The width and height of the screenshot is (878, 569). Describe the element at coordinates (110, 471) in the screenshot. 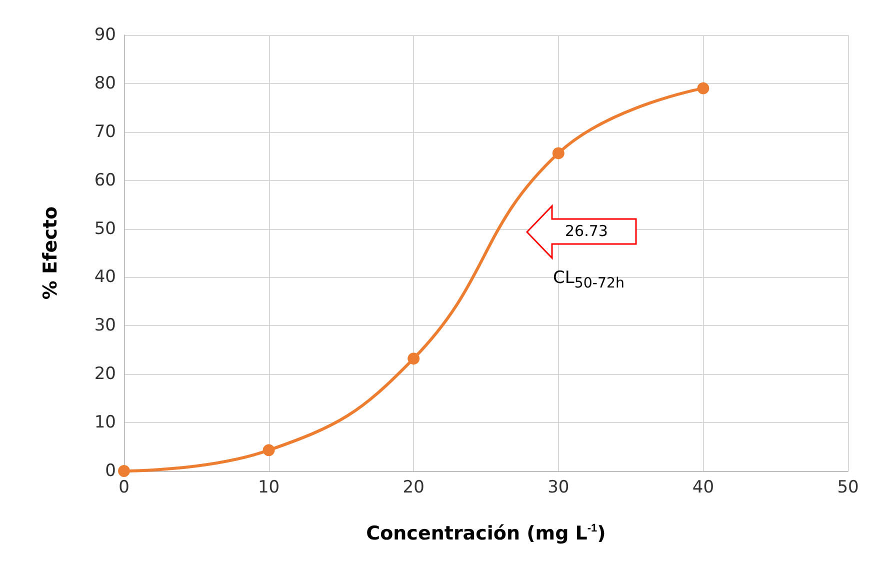

I see `y-tick-label: 0` at that location.